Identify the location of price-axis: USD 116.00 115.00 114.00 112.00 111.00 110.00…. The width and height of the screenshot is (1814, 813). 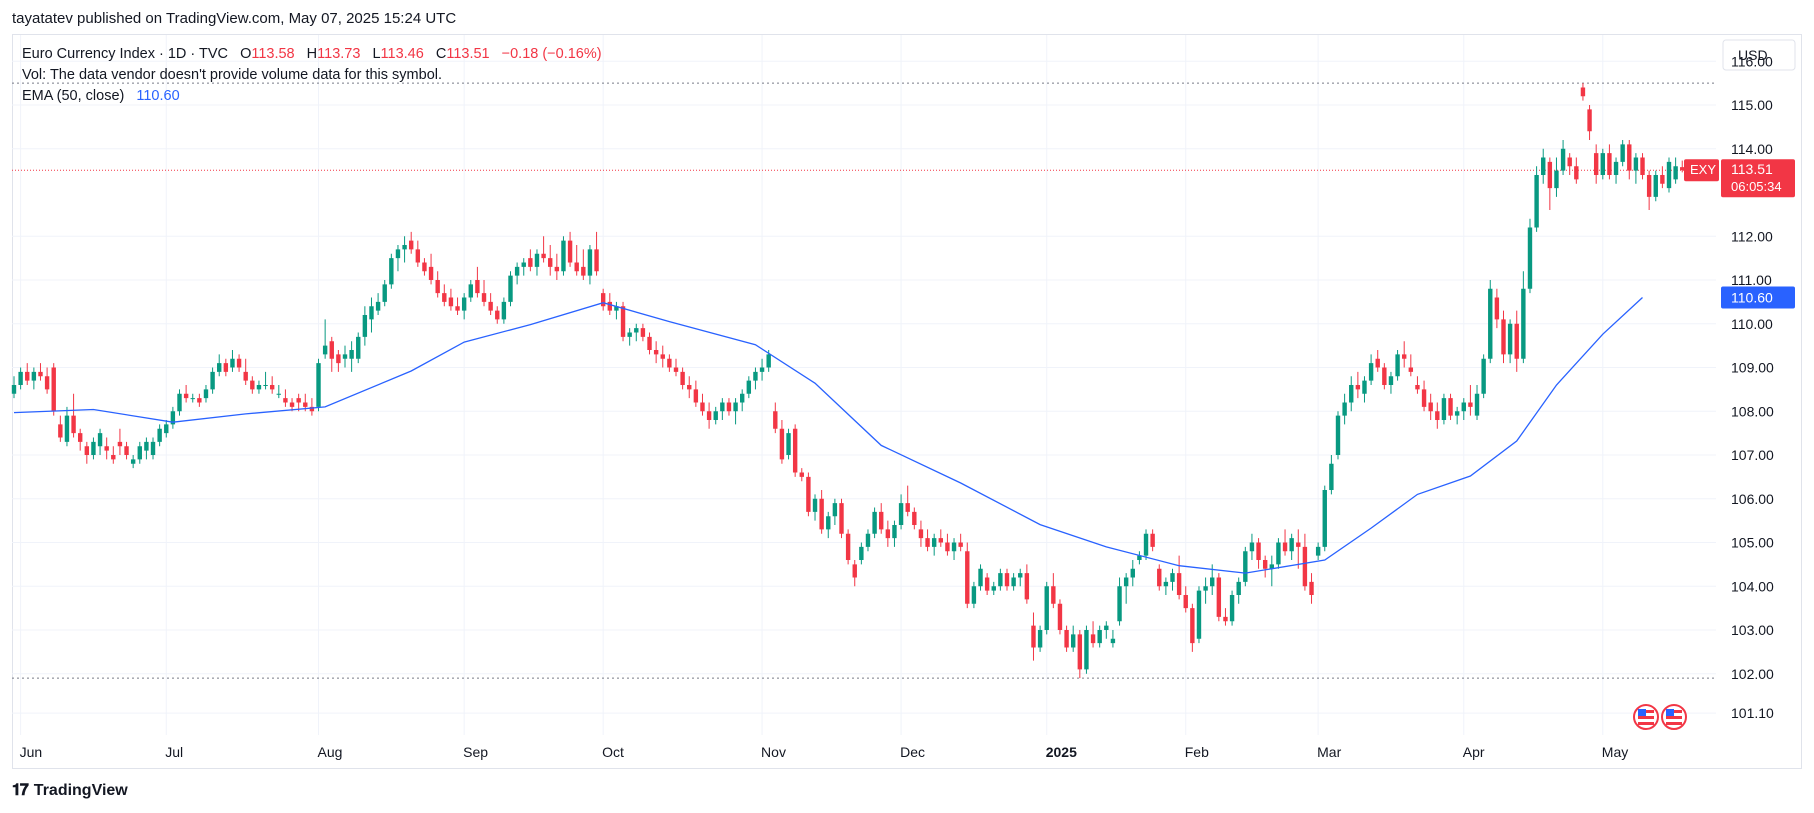
(1759, 380).